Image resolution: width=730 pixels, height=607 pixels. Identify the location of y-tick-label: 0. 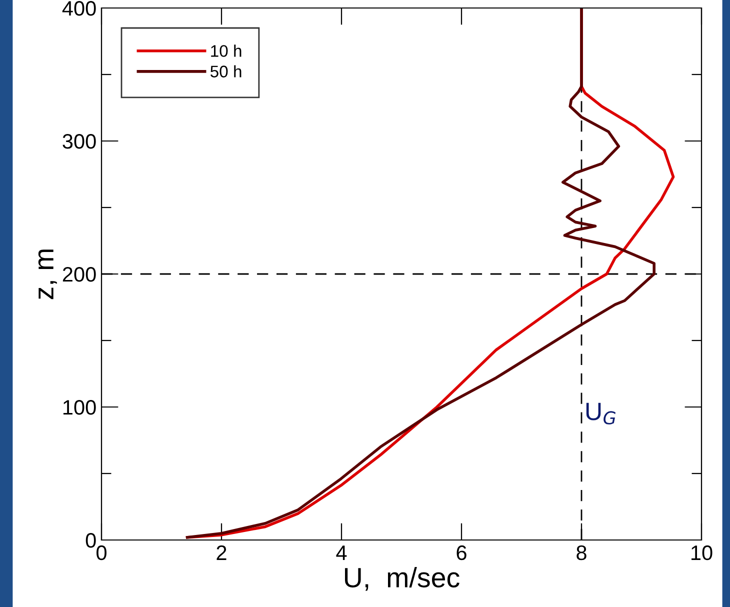
(91, 540).